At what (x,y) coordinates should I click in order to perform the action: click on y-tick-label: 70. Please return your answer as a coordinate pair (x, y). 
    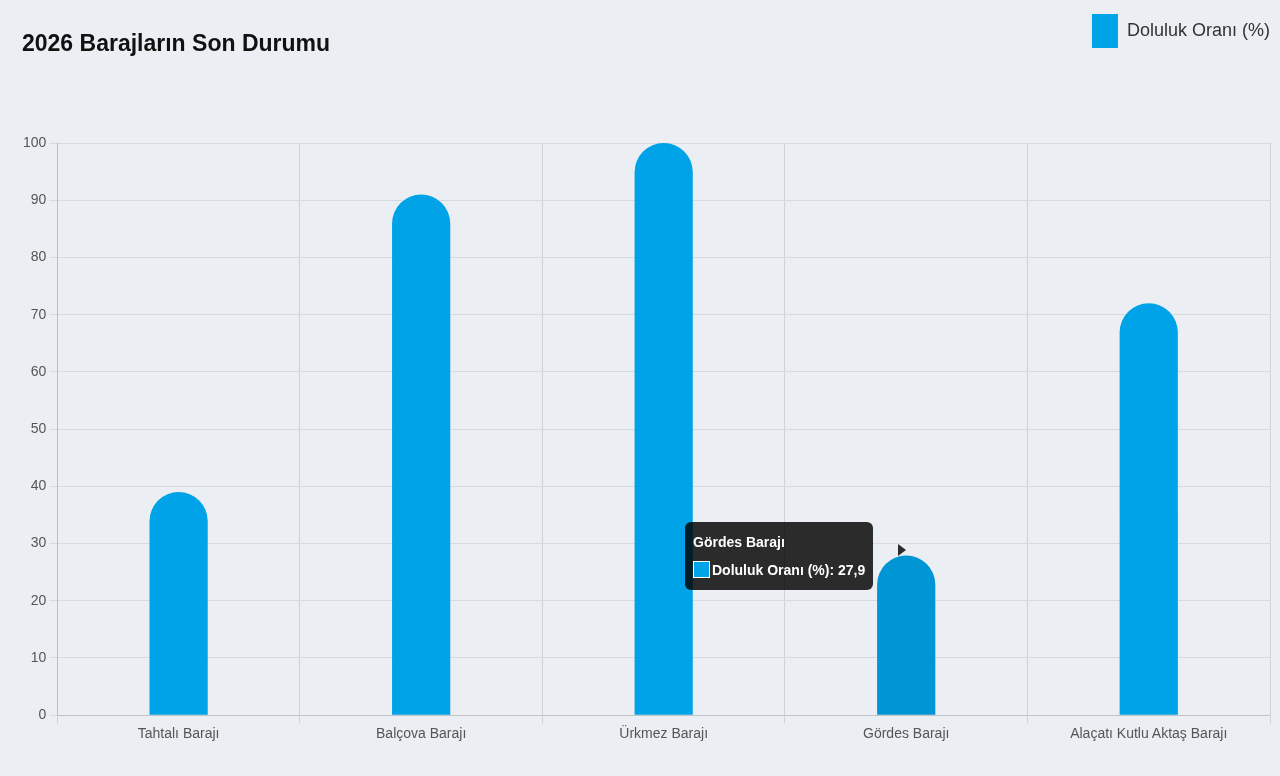
    Looking at the image, I should click on (38, 313).